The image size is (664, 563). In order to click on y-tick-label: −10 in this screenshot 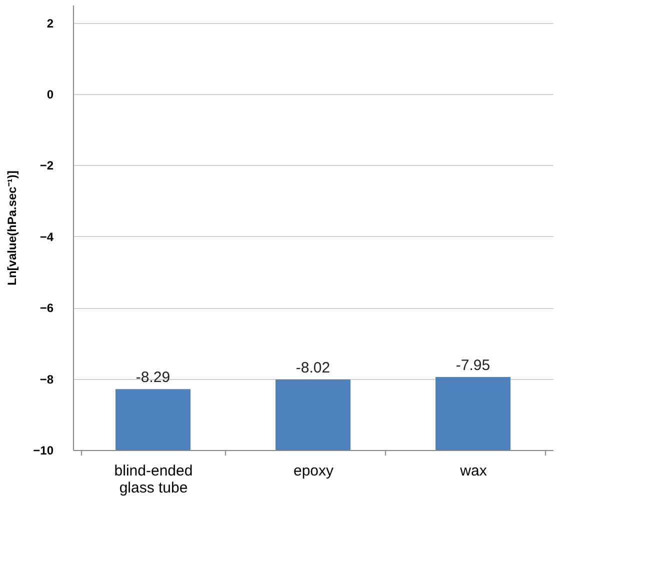, I will do `click(43, 451)`.